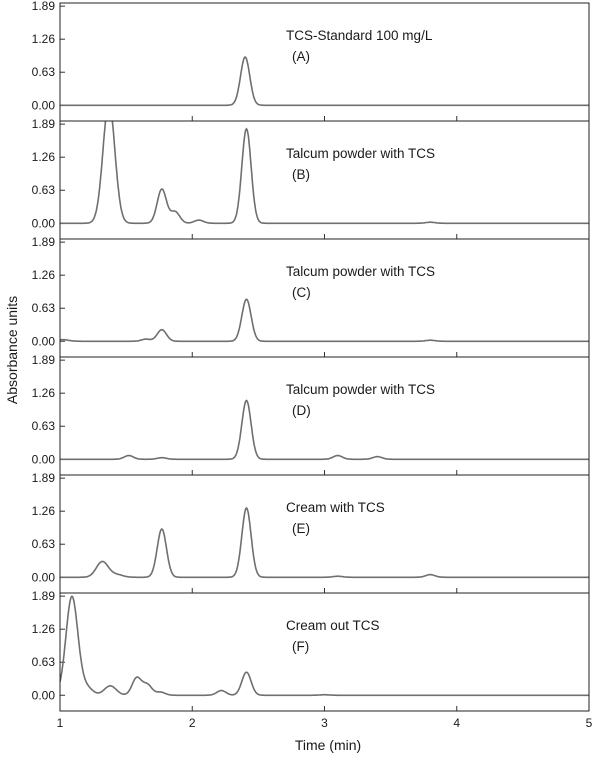 The width and height of the screenshot is (595, 761). I want to click on panel-title-d: Talcum powder with TCS, so click(360, 389).